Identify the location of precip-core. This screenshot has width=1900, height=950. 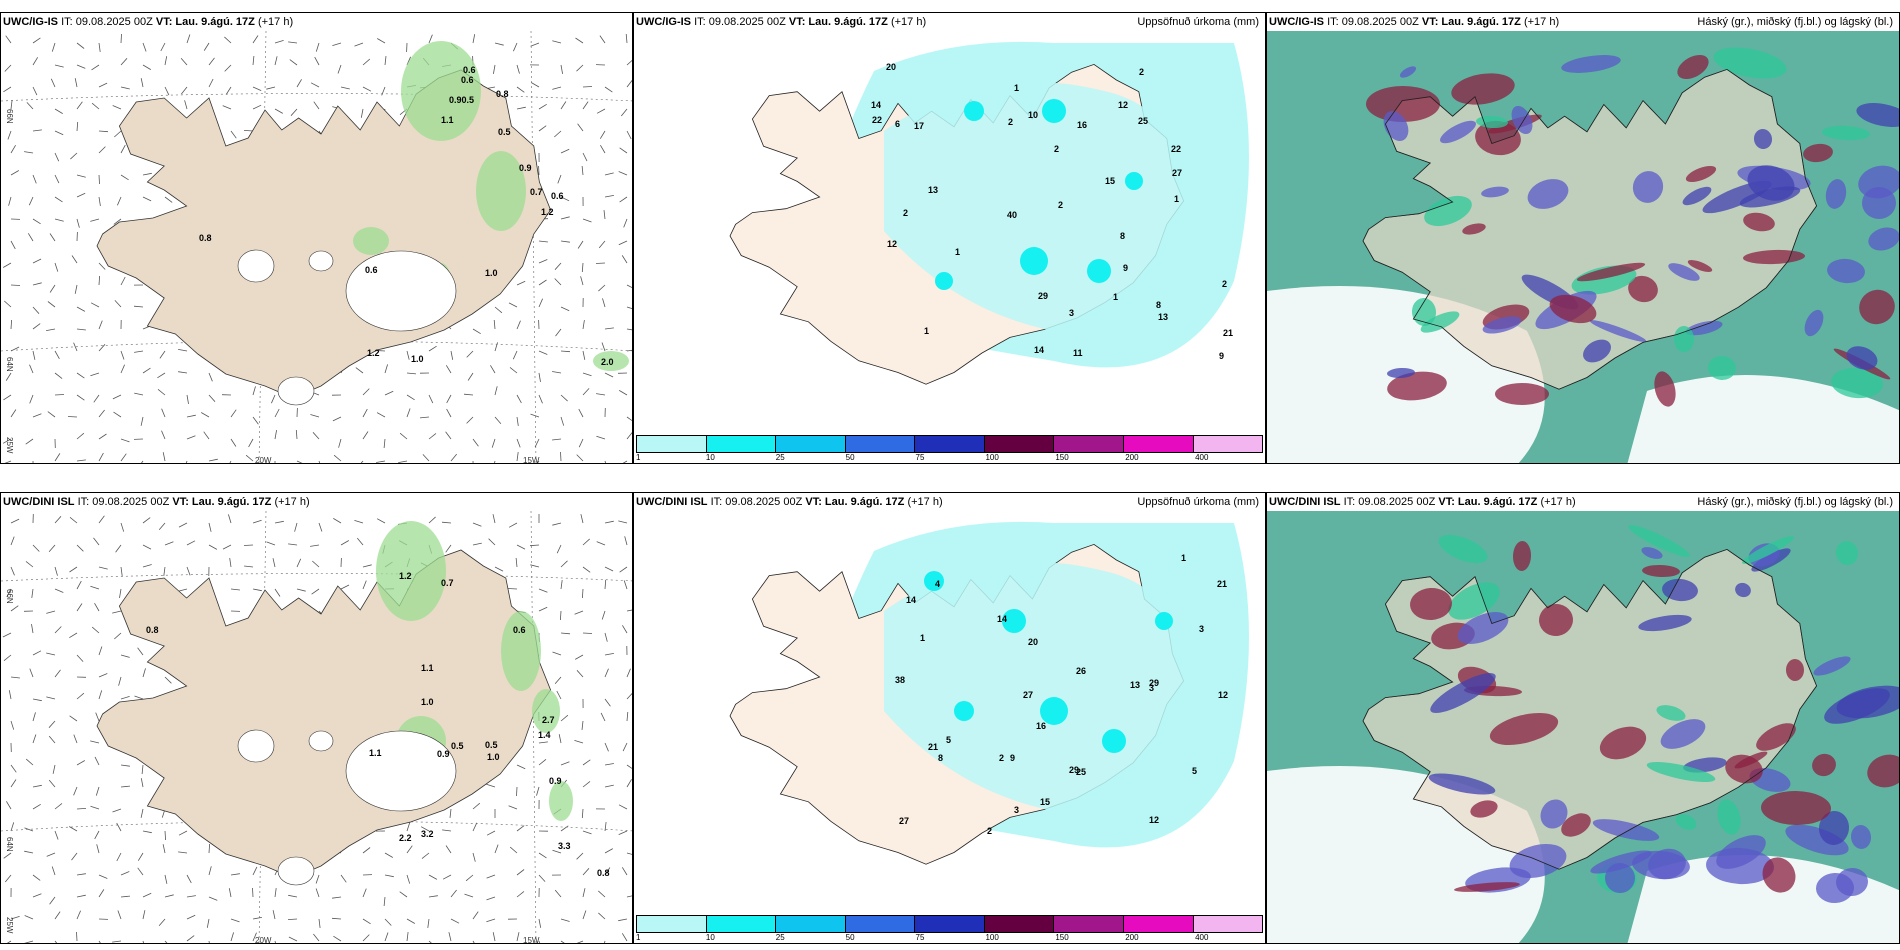
(1014, 621).